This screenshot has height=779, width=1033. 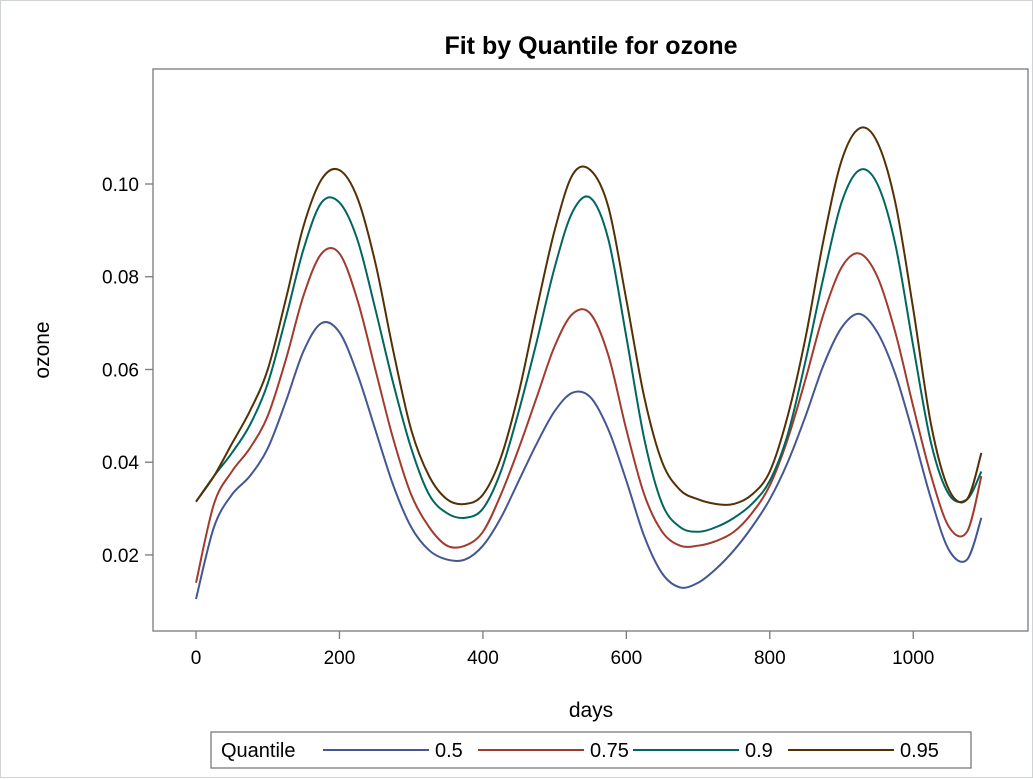 I want to click on y-axis: 0.02 0.04 0.06 0.08 0.10, so click(x=127, y=371).